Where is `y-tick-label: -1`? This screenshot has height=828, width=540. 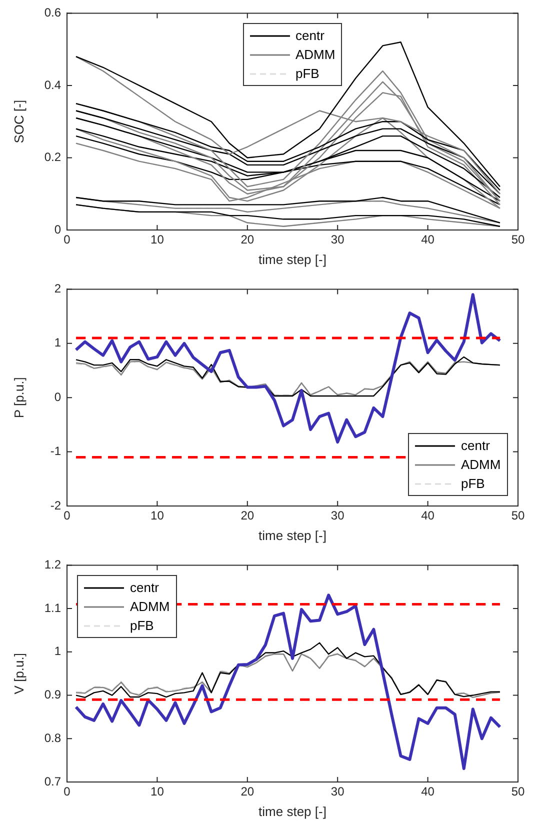
y-tick-label: -1 is located at coordinates (56, 451).